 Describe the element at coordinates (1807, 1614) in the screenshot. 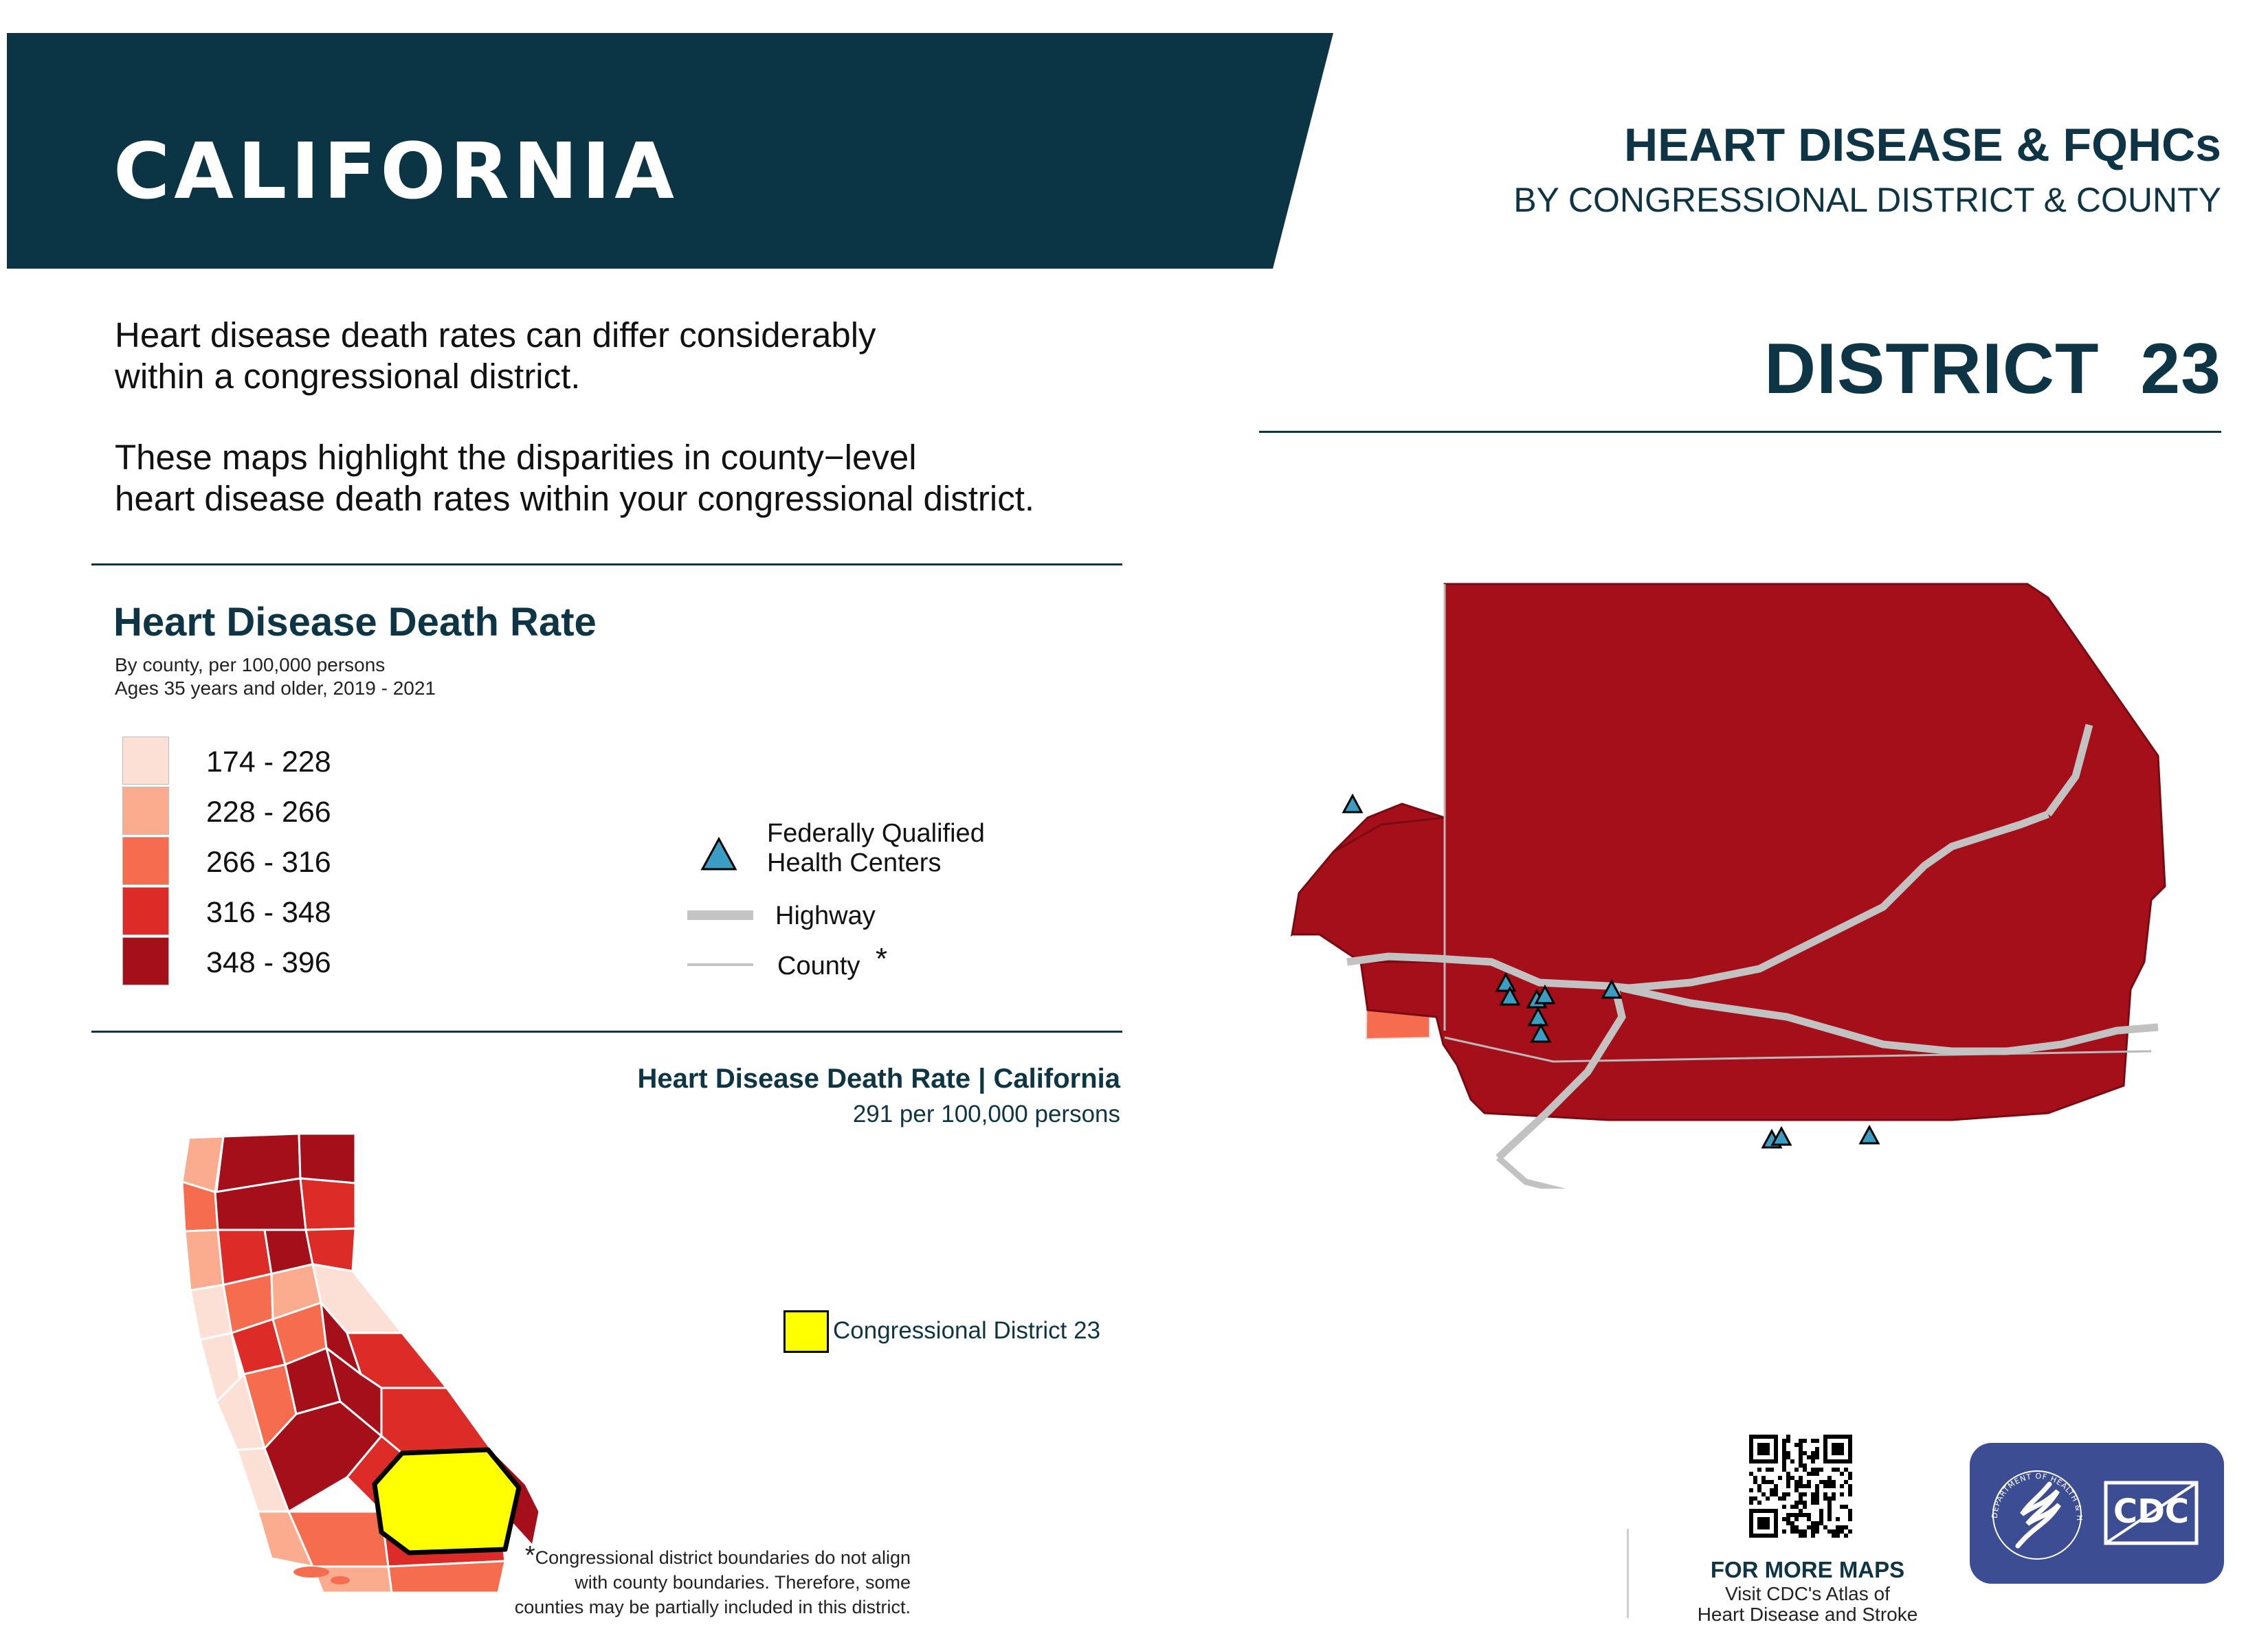

I see `more-maps-line: Heart Disease and Stroke` at that location.